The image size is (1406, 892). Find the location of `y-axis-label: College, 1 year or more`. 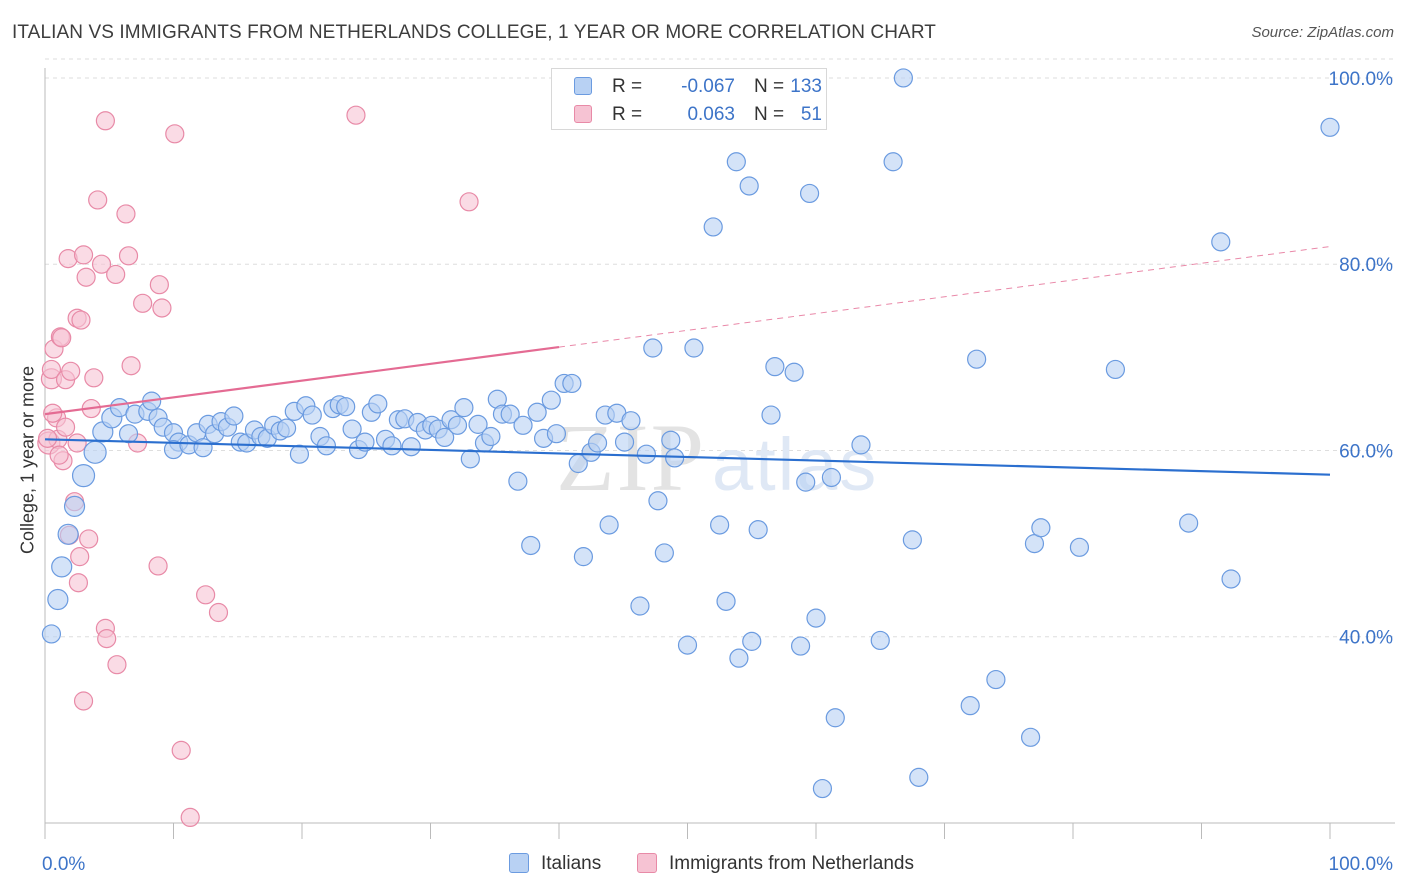

y-axis-label: College, 1 year or more is located at coordinates (27, 460).